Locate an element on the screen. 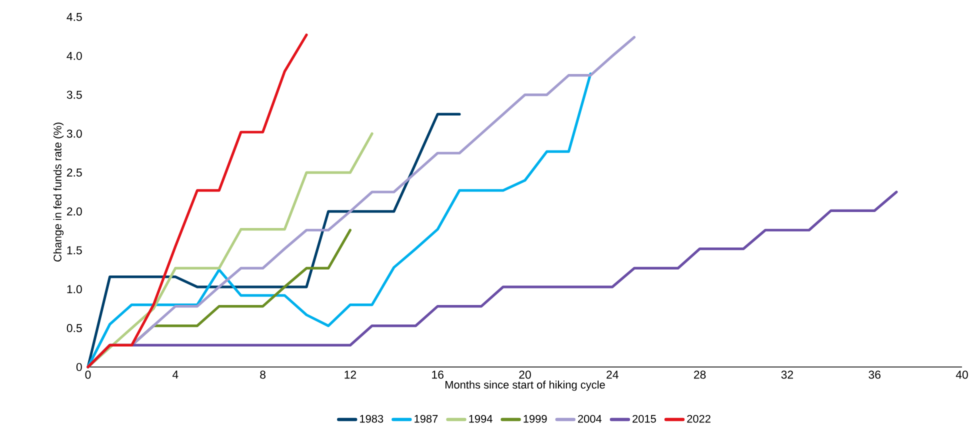  y-tick-label: 4.5 is located at coordinates (74, 17).